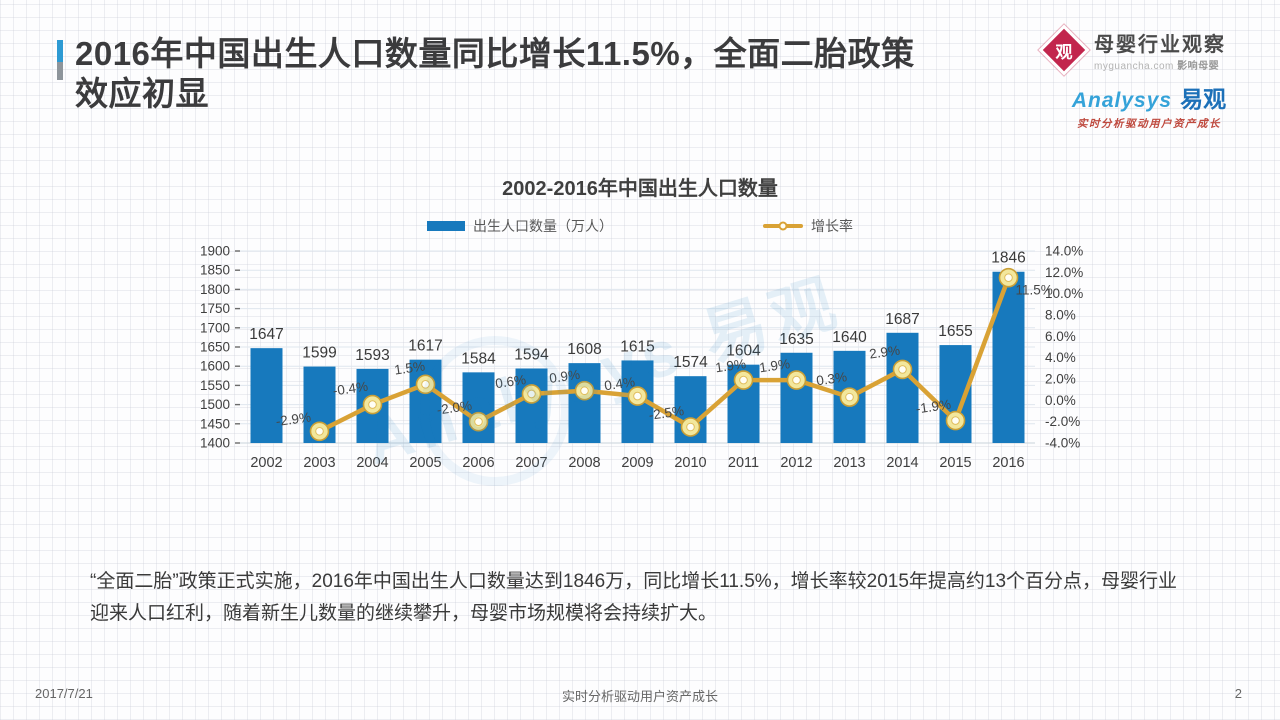 This screenshot has width=1280, height=720. I want to click on year-label-2002: 2002, so click(266, 463).